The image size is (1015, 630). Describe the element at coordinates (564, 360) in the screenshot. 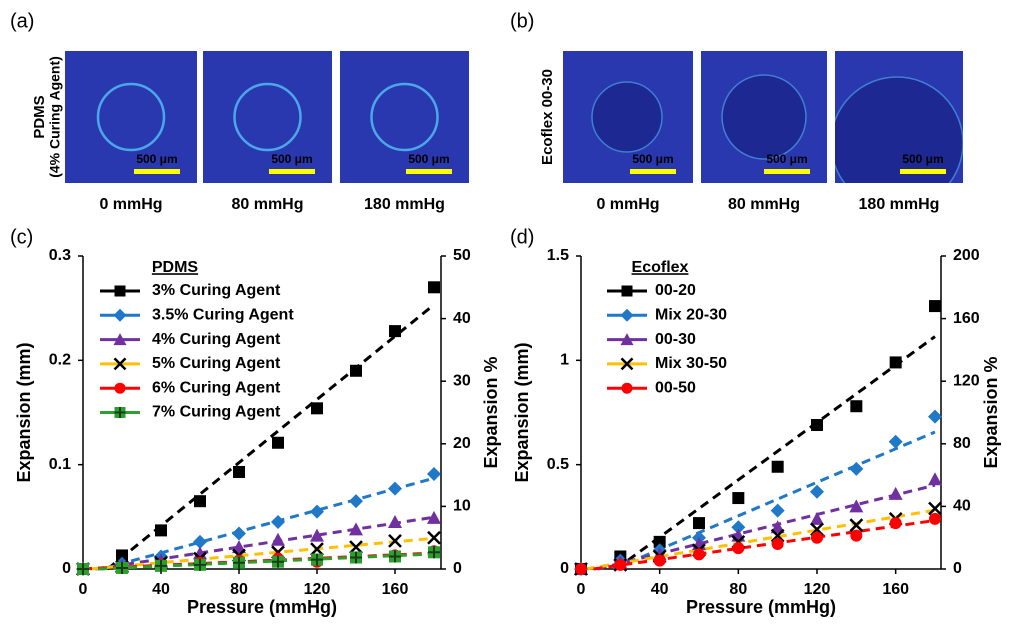

I see `y-tick-label: 1` at that location.